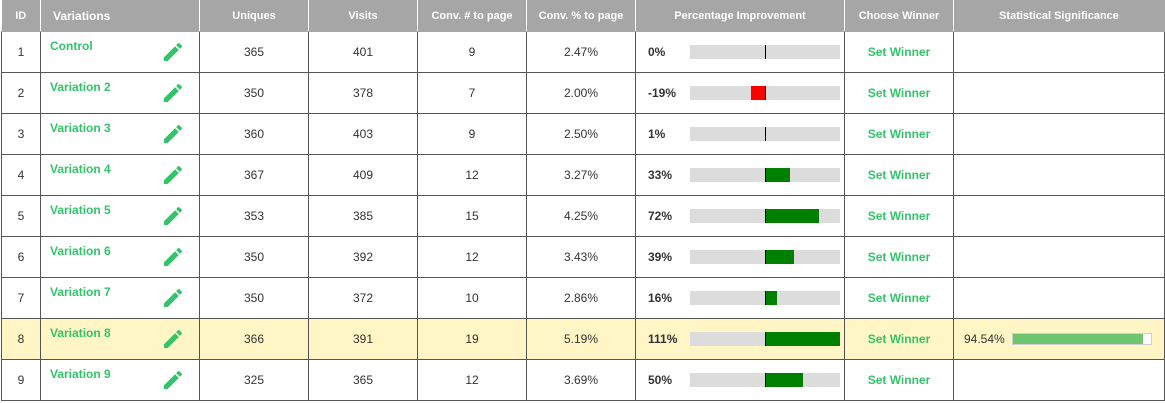 The height and width of the screenshot is (403, 1165). I want to click on variation-cell: Variation 6, so click(120, 257).